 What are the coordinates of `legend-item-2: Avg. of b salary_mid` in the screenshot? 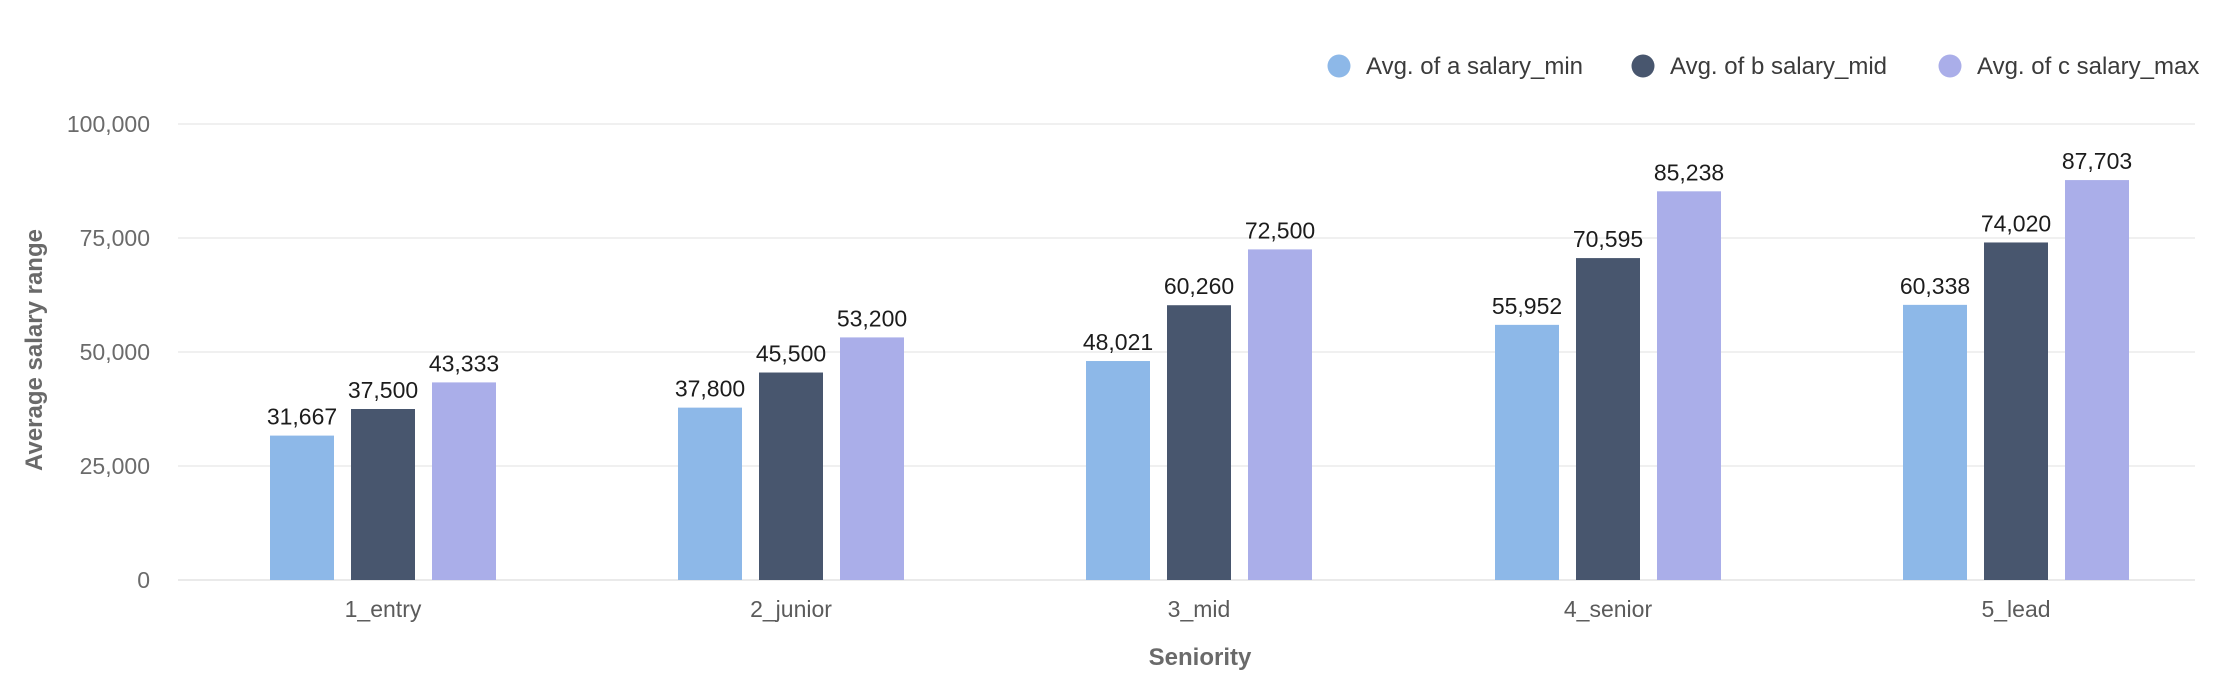 It's located at (1759, 66).